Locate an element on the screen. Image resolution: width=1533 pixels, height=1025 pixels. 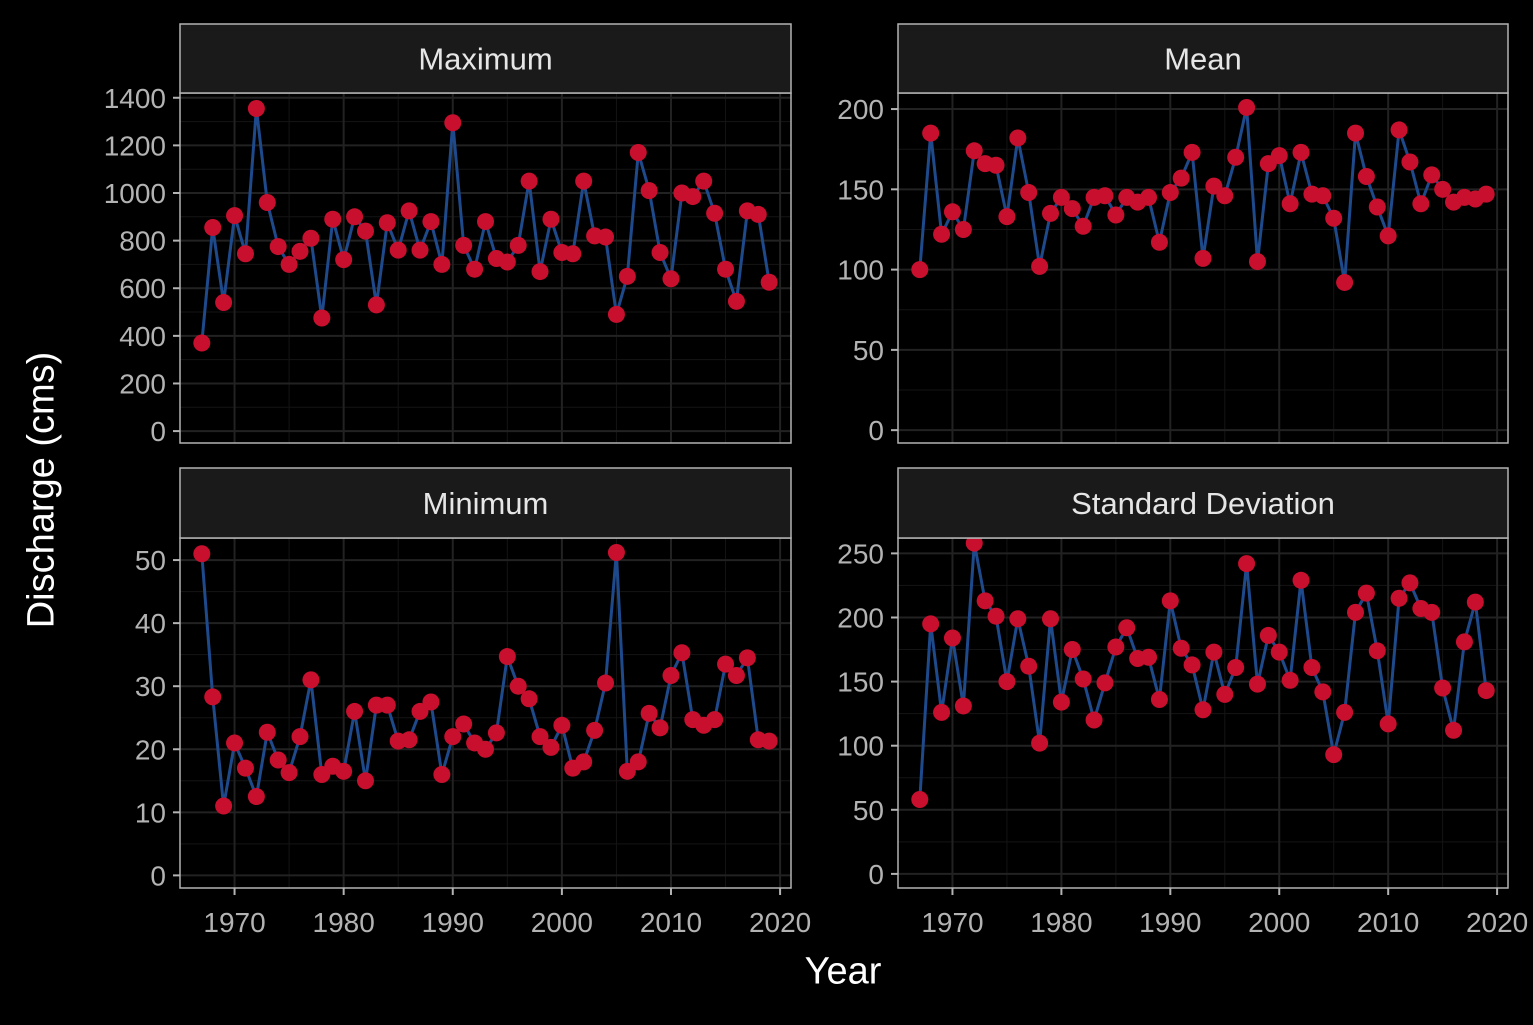
facet-title: Minimum is located at coordinates (486, 503).